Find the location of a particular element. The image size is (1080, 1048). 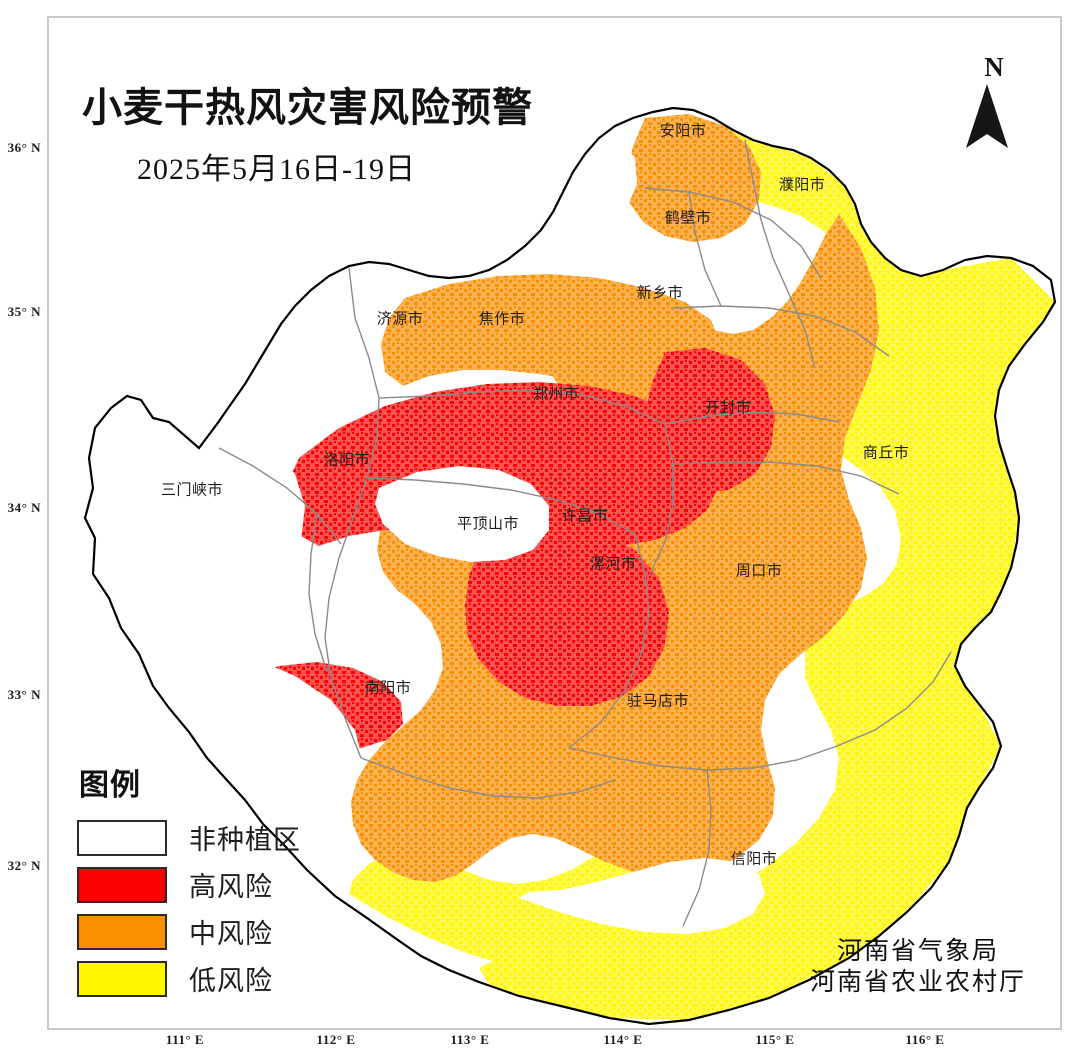

credit-line-2: 河南省农业农村厅 is located at coordinates (917, 982).